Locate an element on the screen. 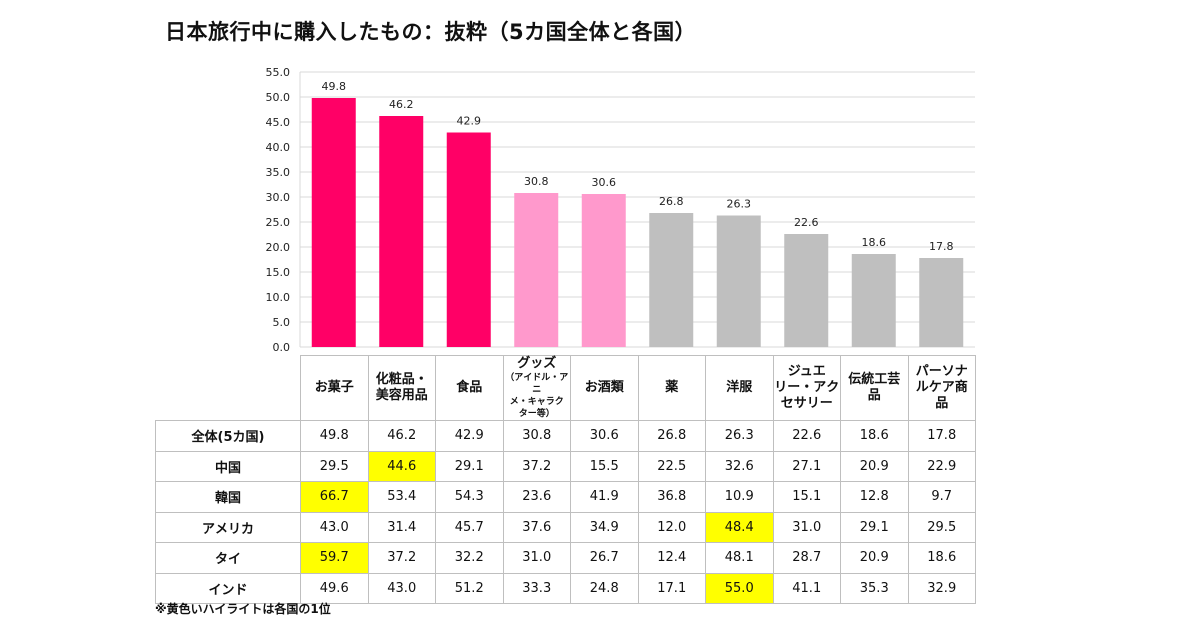 This screenshot has height=630, width=1200. data-label: 30.8 is located at coordinates (536, 181).